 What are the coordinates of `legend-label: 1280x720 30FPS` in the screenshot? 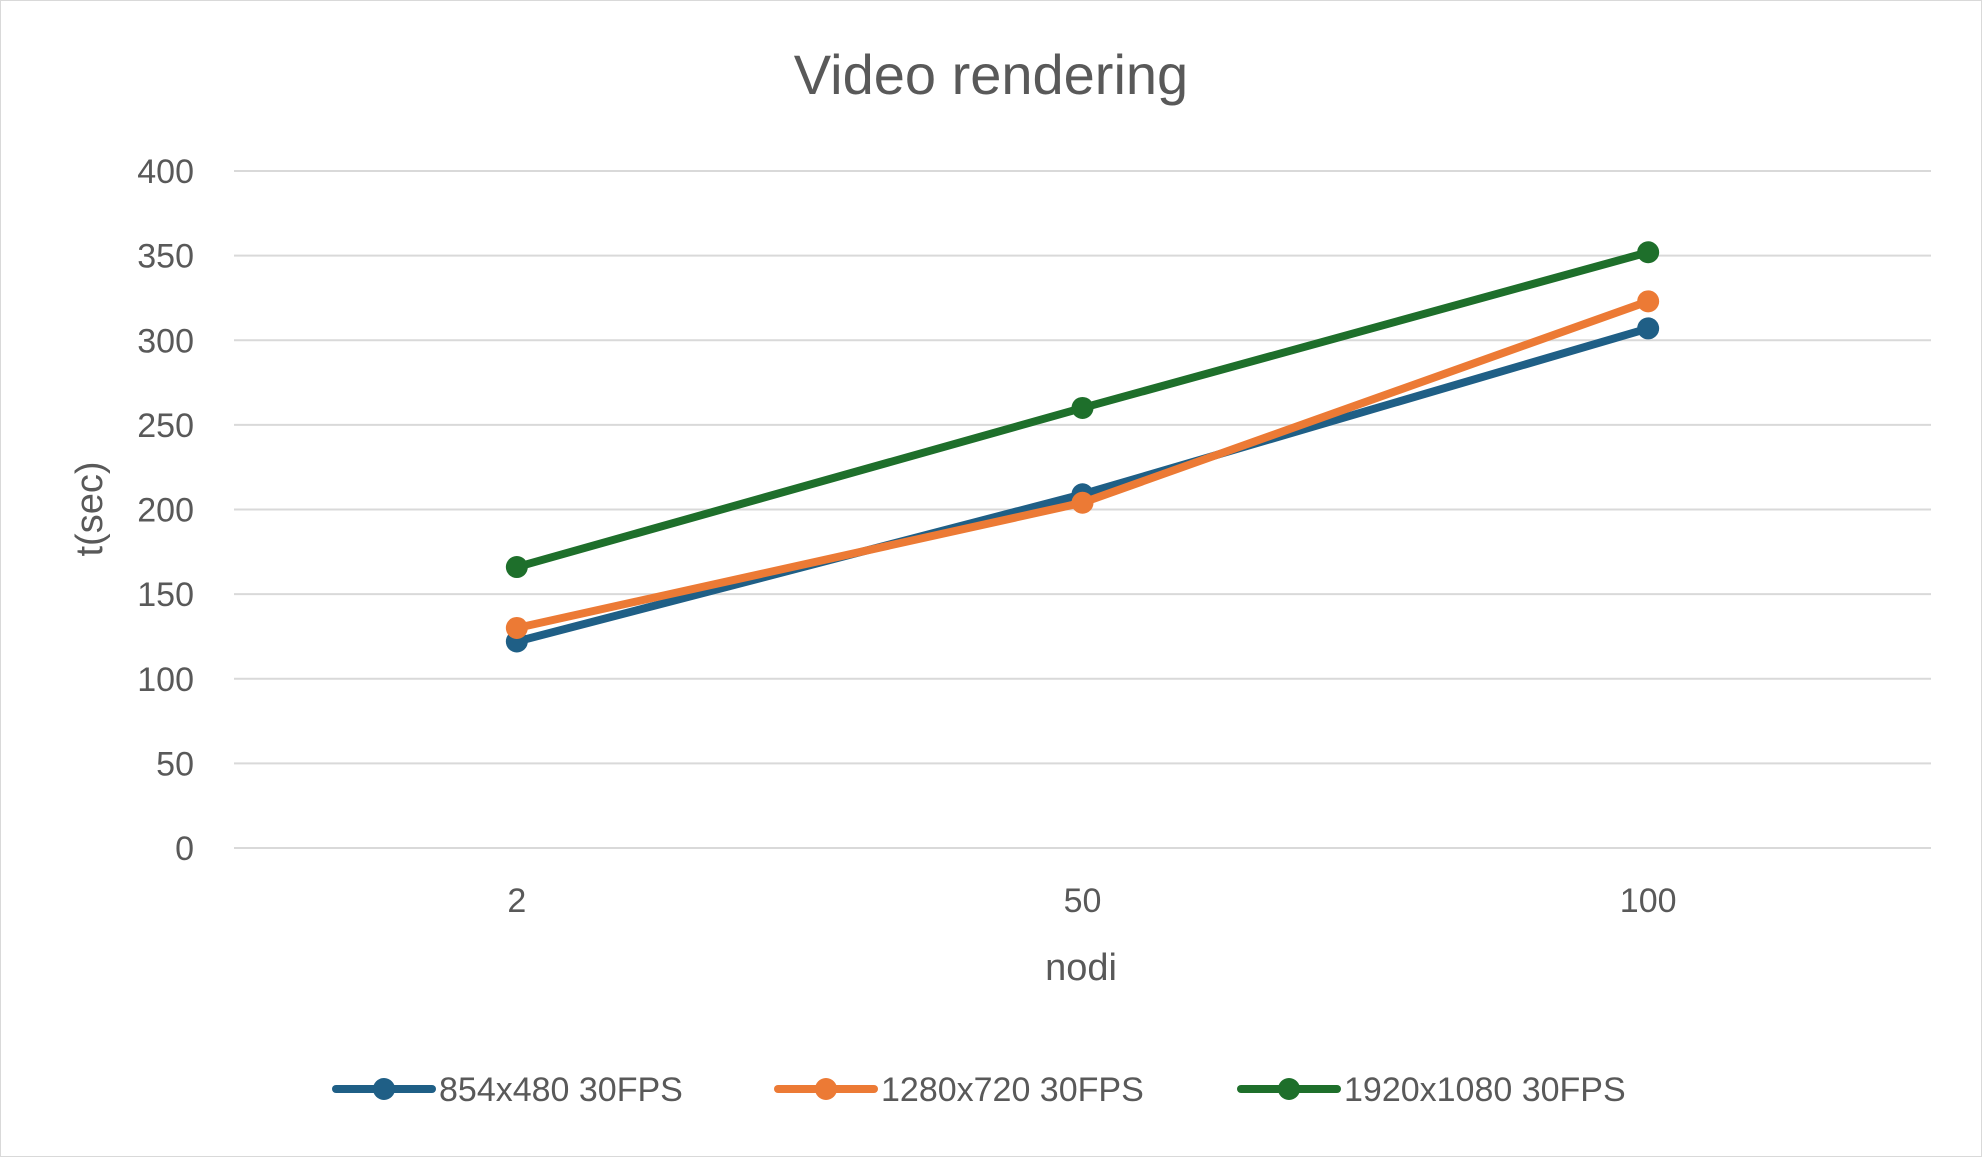 It's located at (1012, 1090).